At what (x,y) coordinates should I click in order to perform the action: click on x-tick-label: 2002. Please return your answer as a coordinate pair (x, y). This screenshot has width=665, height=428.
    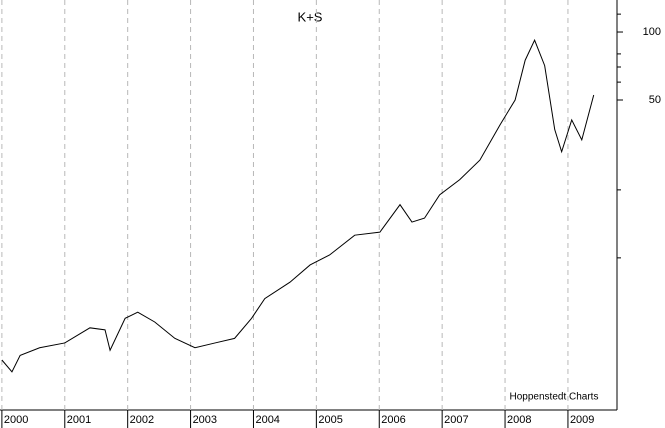
    Looking at the image, I should click on (142, 420).